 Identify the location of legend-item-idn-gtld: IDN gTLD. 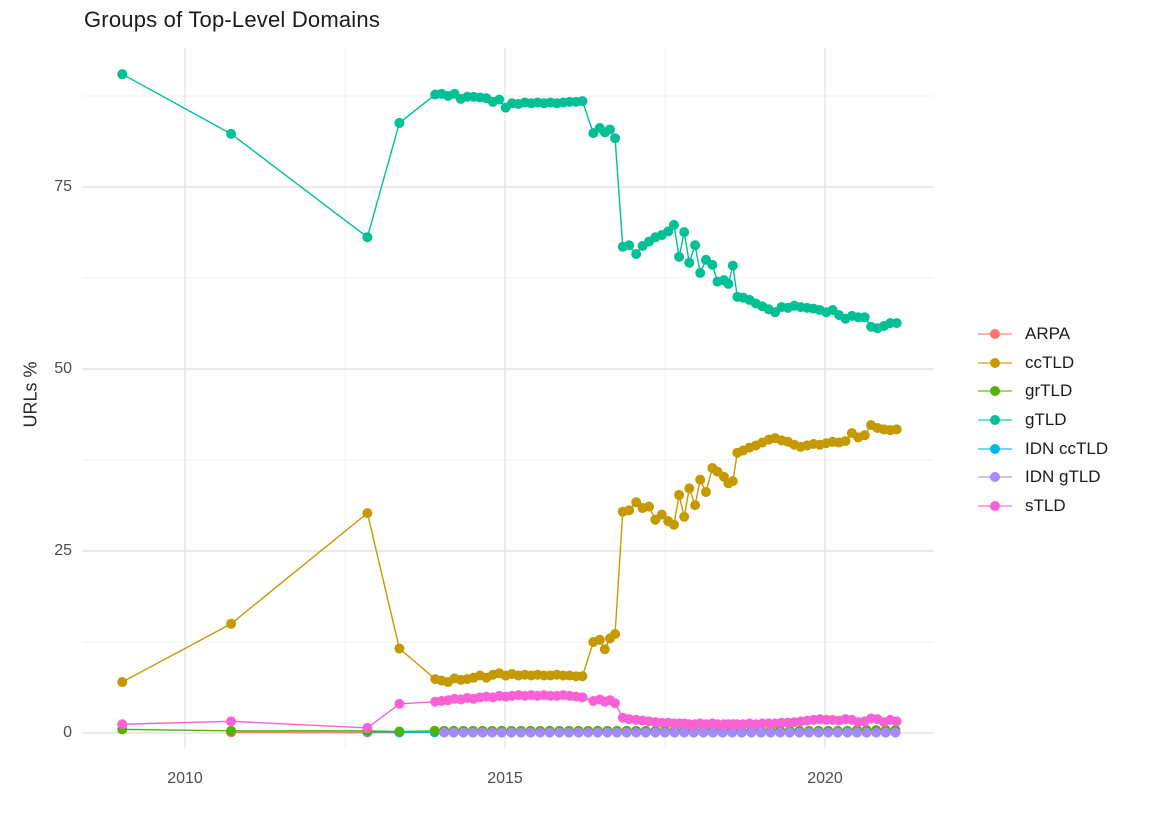
(1043, 477).